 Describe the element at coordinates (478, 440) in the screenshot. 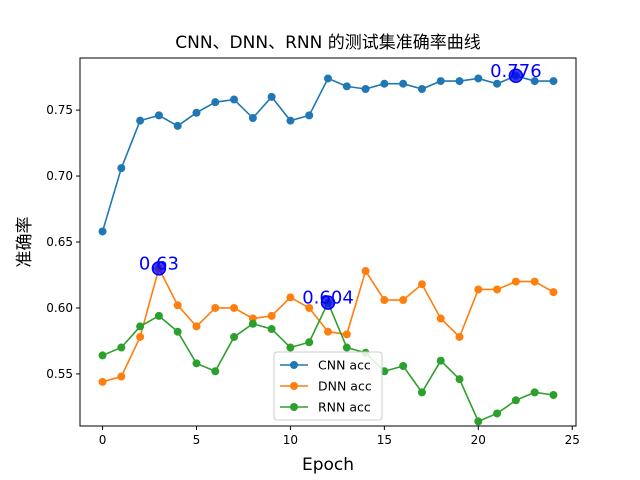

I see `x-tick-label: 20` at that location.